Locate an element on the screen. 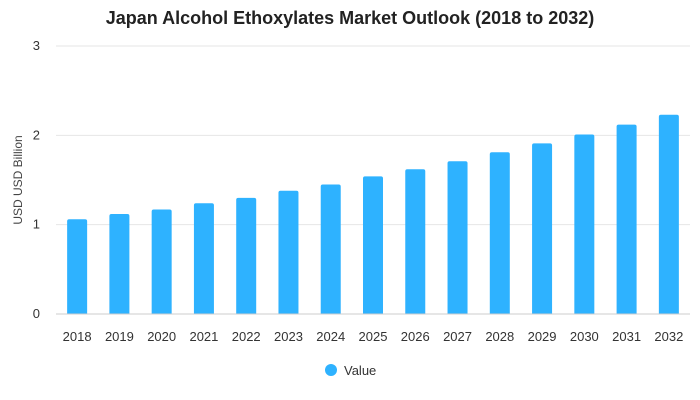 Image resolution: width=700 pixels, height=400 pixels. x-tick-label: 2026 is located at coordinates (415, 336).